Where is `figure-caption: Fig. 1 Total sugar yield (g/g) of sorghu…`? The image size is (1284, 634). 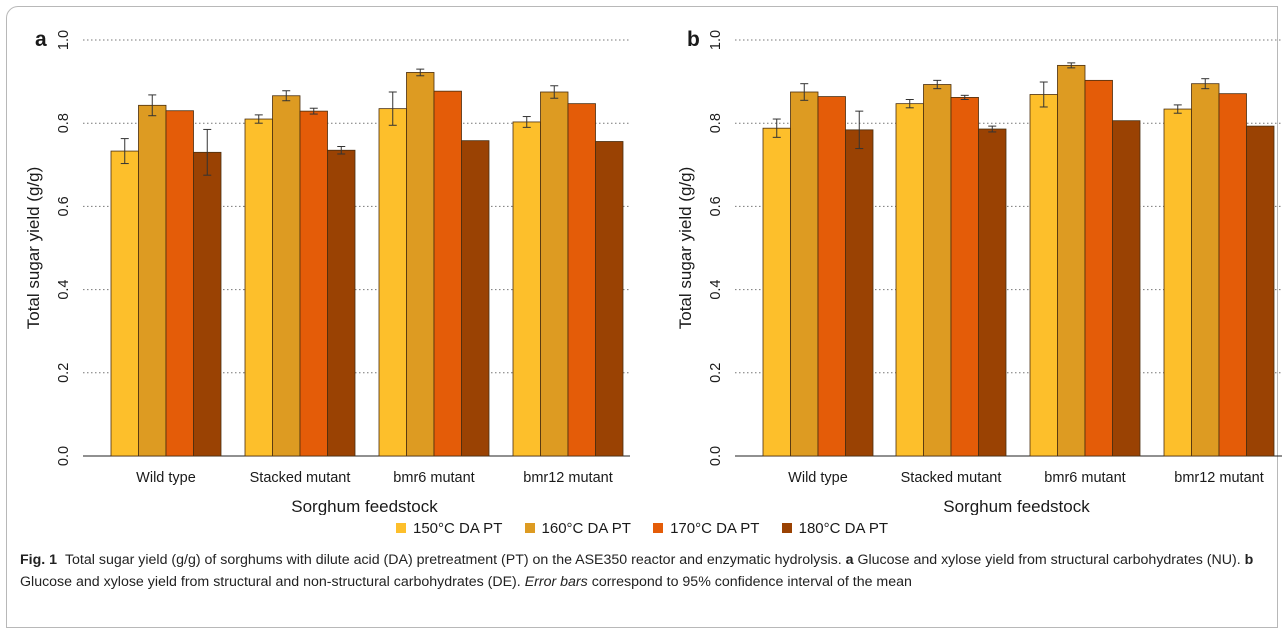
figure-caption: Fig. 1 Total sugar yield (g/g) of sorghu… is located at coordinates (644, 571).